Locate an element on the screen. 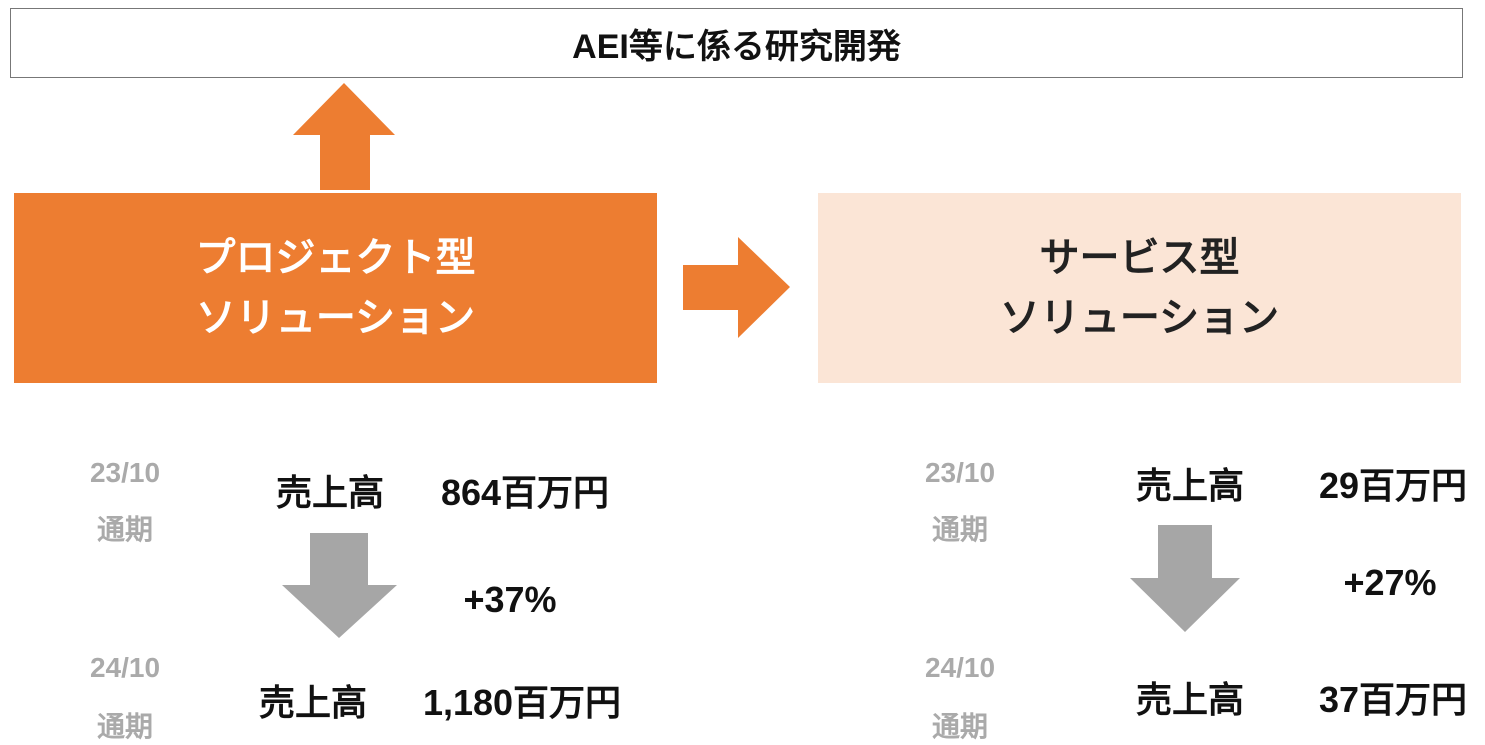 This screenshot has height=745, width=1485. amount: 29百万円 is located at coordinates (1393, 485).